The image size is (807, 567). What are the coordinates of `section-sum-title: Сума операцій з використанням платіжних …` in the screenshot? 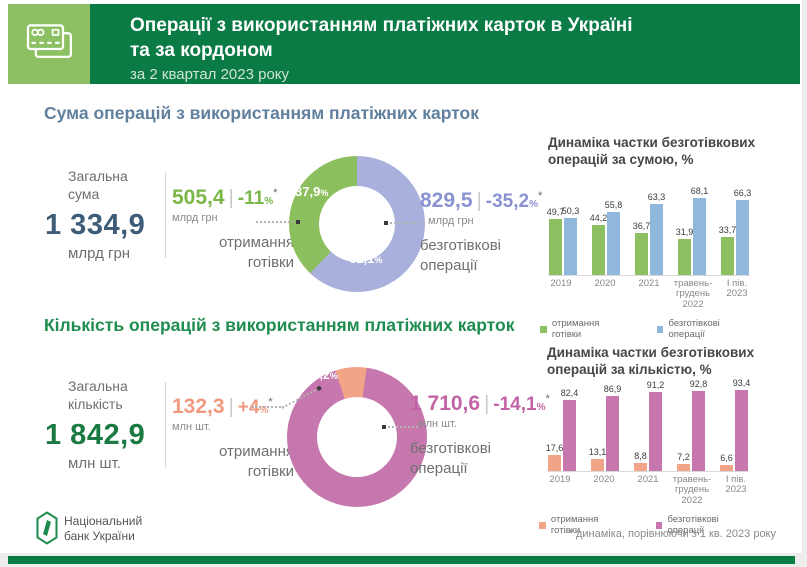 It's located at (261, 113).